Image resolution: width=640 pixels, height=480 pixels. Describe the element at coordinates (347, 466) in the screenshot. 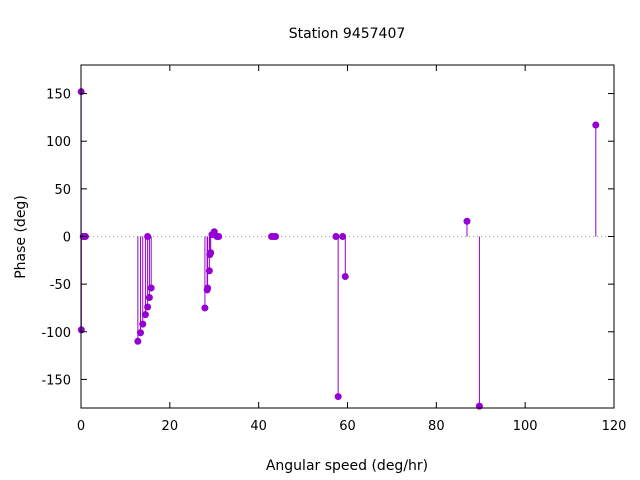

I see `x-axis-label: Angular speed (deg/hr)` at that location.